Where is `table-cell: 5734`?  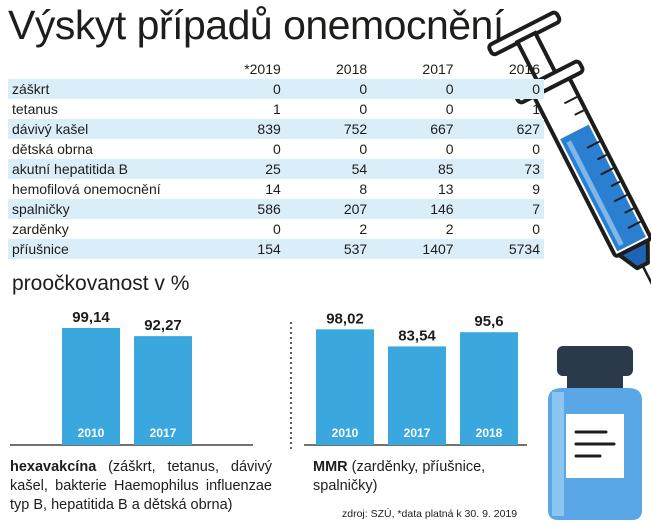
table-cell: 5734 is located at coordinates (524, 249).